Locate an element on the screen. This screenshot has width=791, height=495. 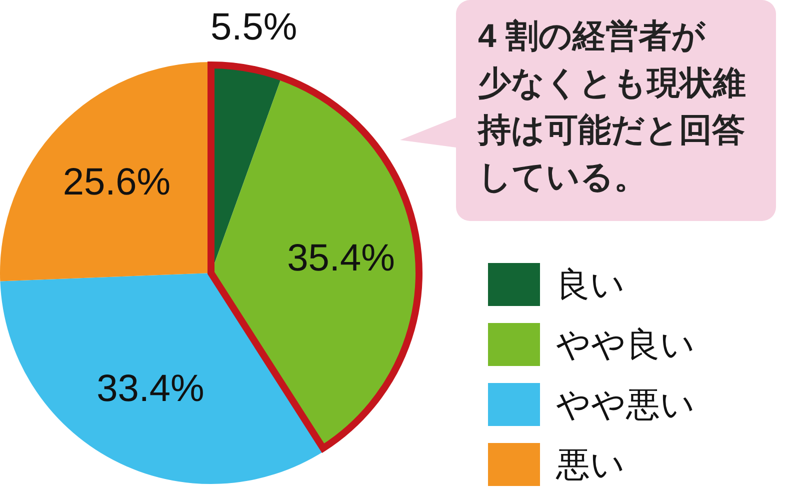
data-label: 35.4% is located at coordinates (341, 258).